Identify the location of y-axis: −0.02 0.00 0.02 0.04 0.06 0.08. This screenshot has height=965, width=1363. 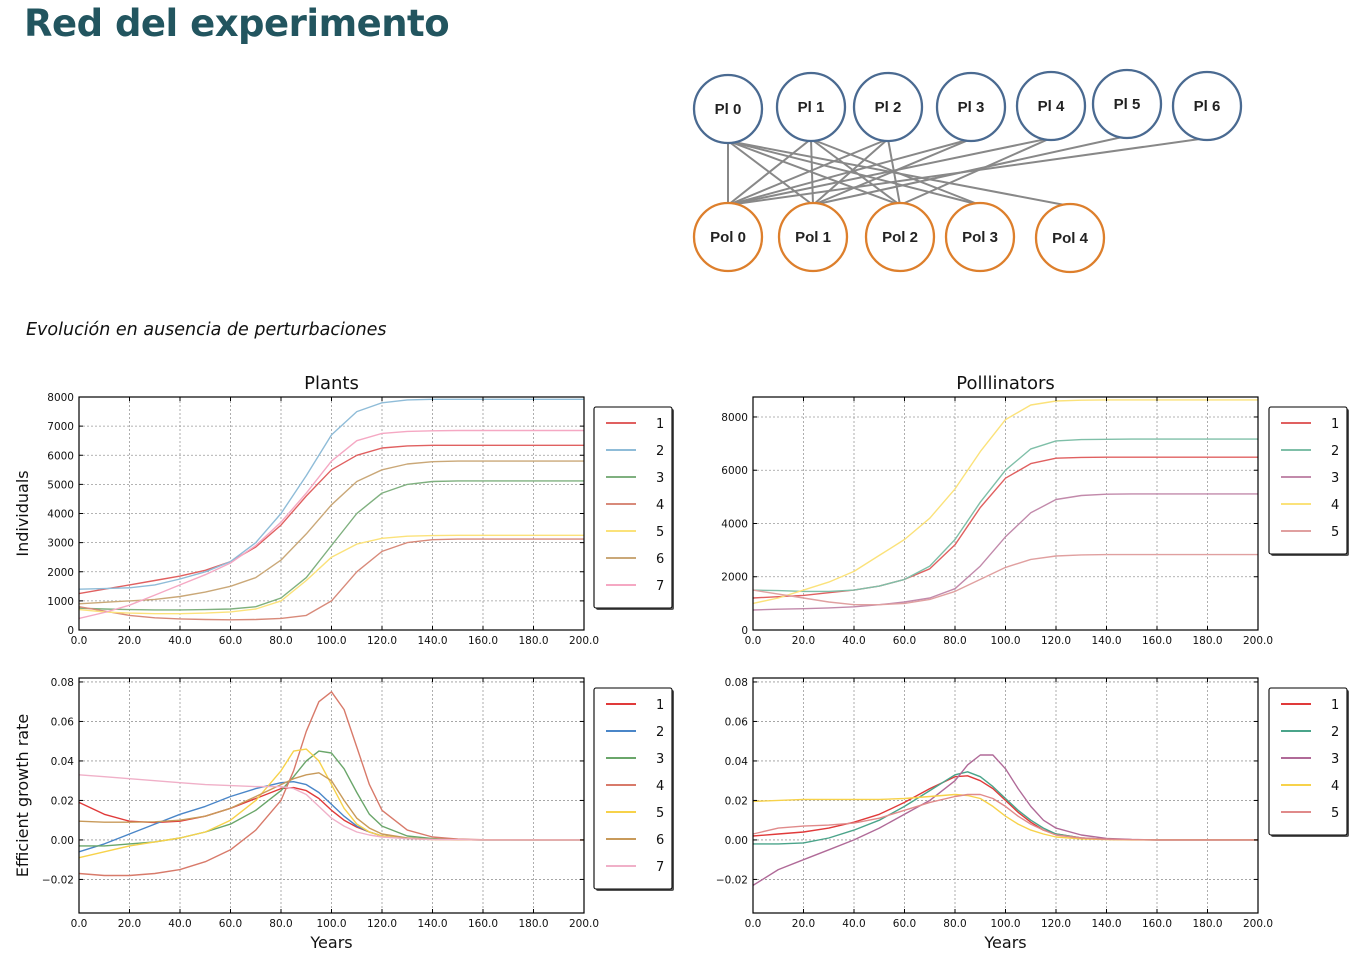
(987, 781).